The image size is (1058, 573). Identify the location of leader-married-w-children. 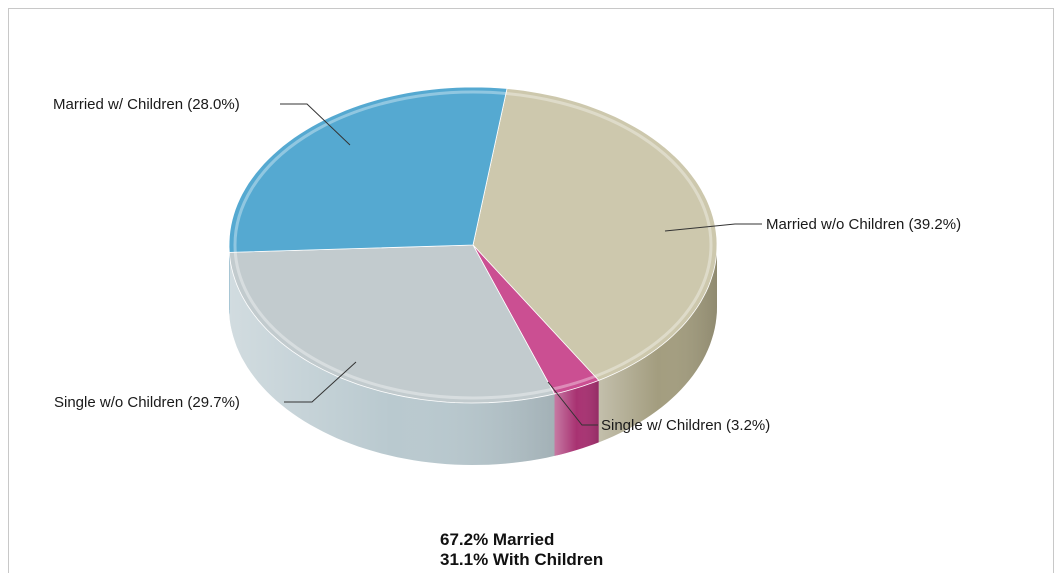
(315, 124).